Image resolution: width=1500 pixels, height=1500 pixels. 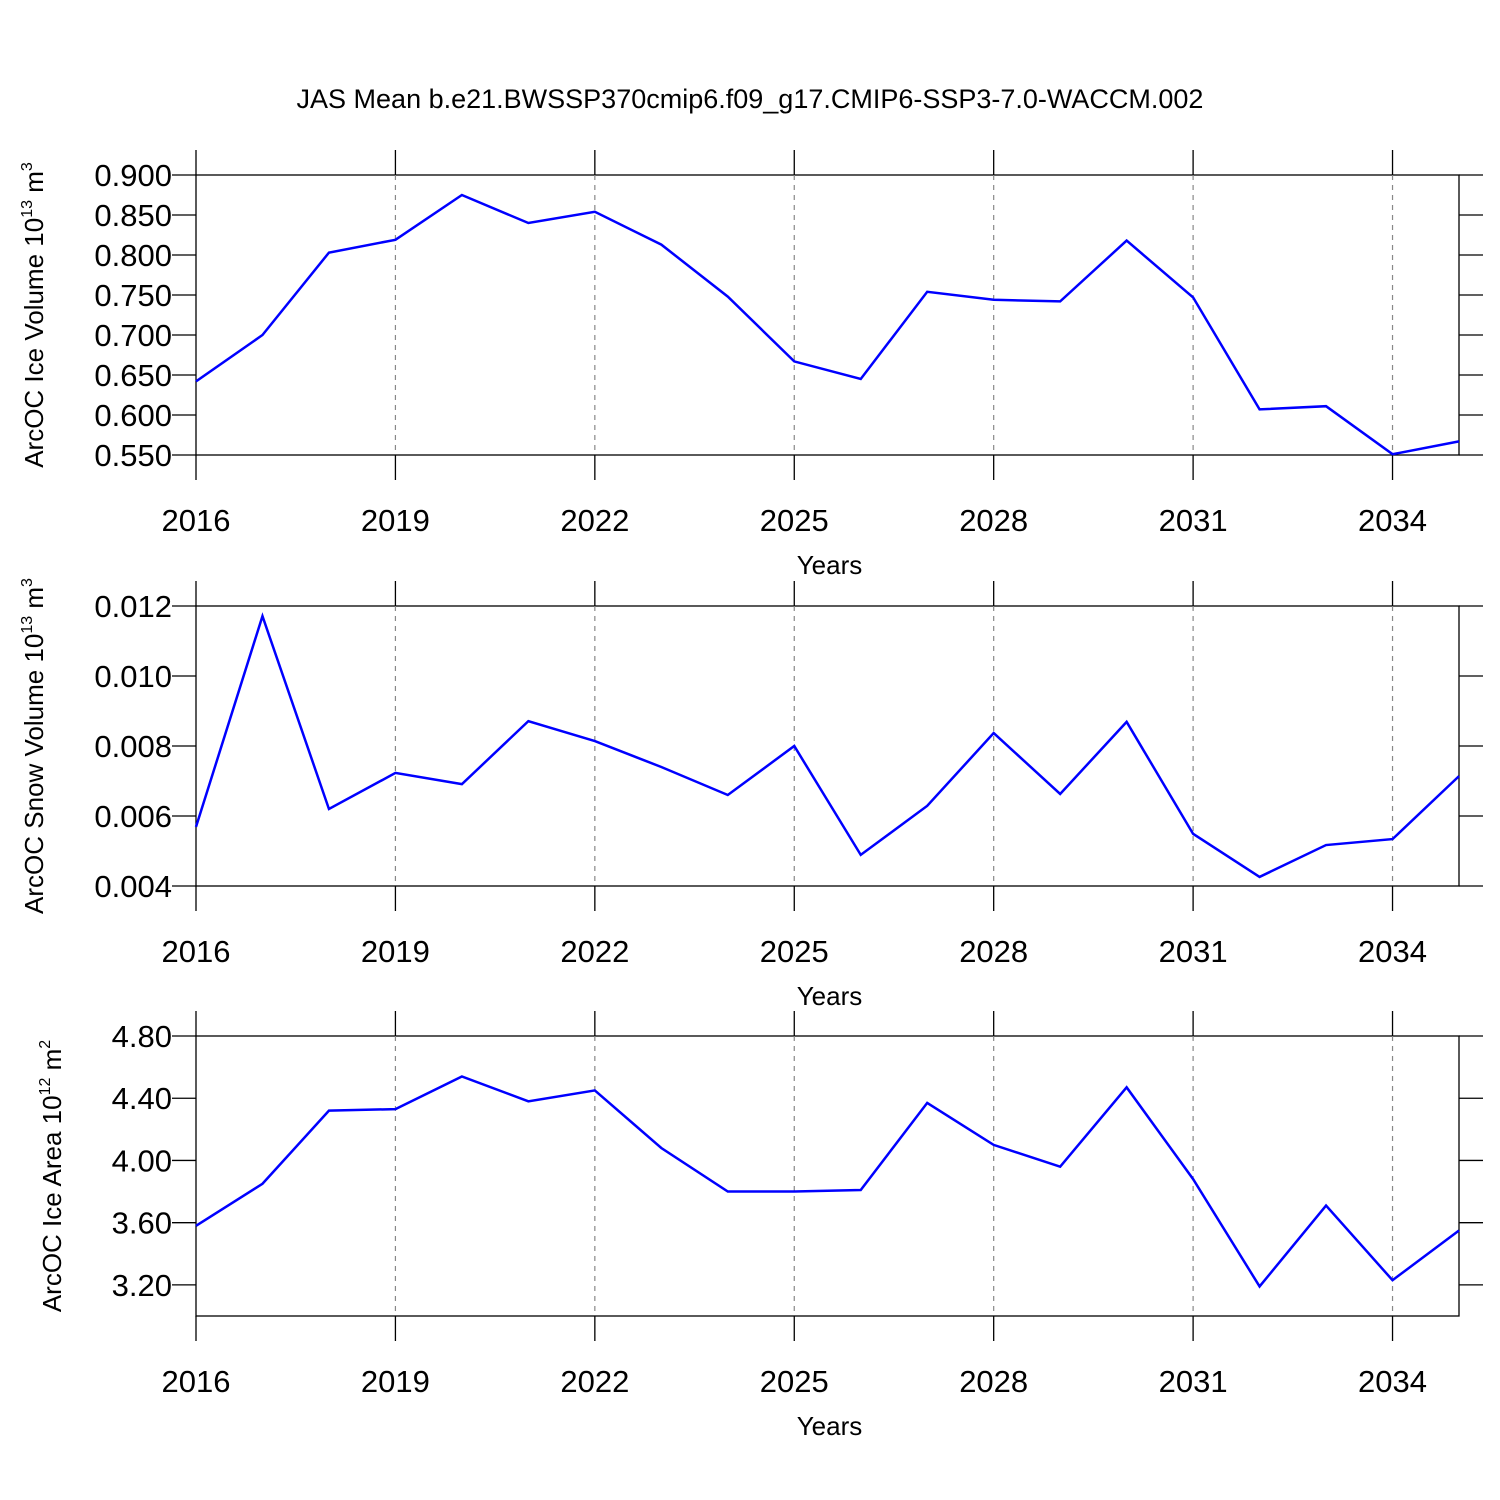 What do you see at coordinates (133, 255) in the screenshot?
I see `y-tick-label: 0.800` at bounding box center [133, 255].